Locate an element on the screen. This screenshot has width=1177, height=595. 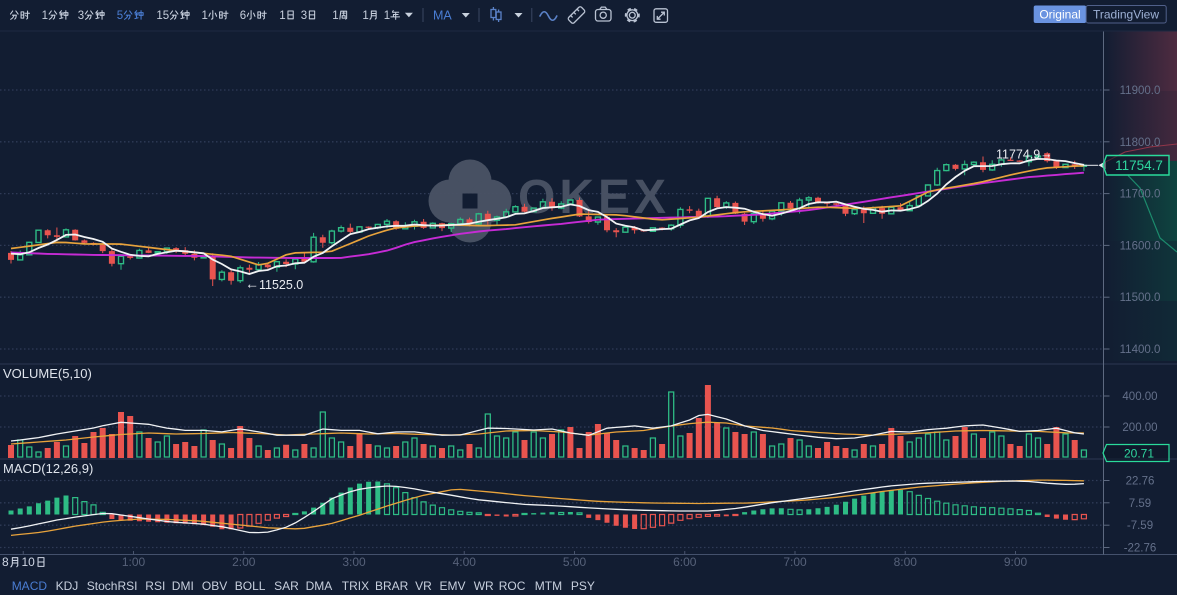
svg-text: 7:00 is located at coordinates (795, 562).